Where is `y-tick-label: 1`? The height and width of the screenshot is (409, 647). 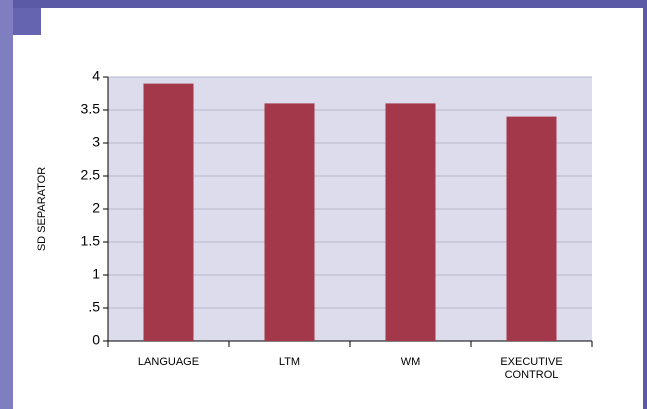 y-tick-label: 1 is located at coordinates (96, 274).